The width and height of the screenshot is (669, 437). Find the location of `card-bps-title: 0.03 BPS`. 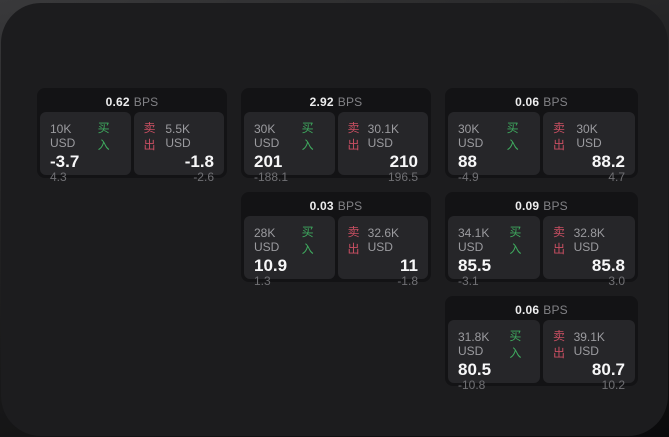

card-bps-title: 0.03 BPS is located at coordinates (336, 205).